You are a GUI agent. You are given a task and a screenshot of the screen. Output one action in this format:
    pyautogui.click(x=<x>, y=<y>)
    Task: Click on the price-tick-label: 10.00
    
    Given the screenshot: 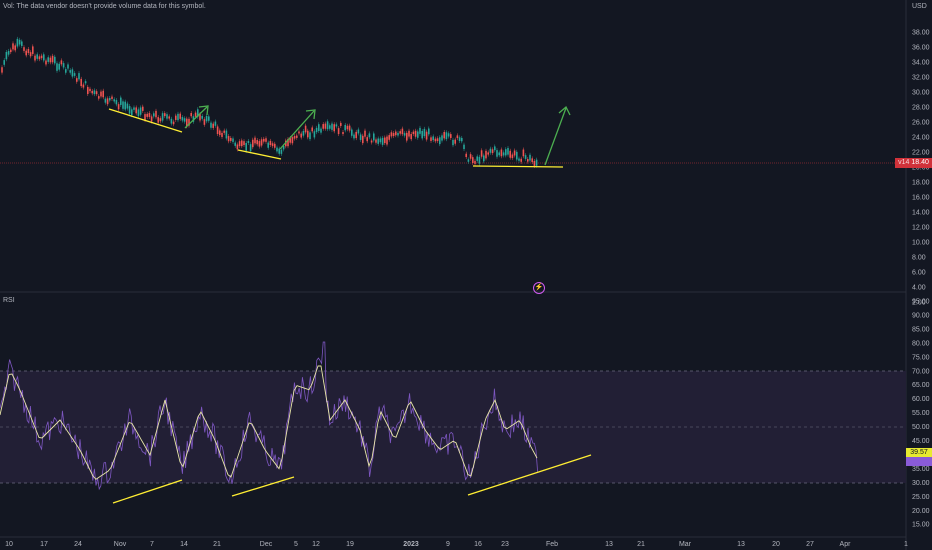 What is the action you would take?
    pyautogui.click(x=921, y=243)
    